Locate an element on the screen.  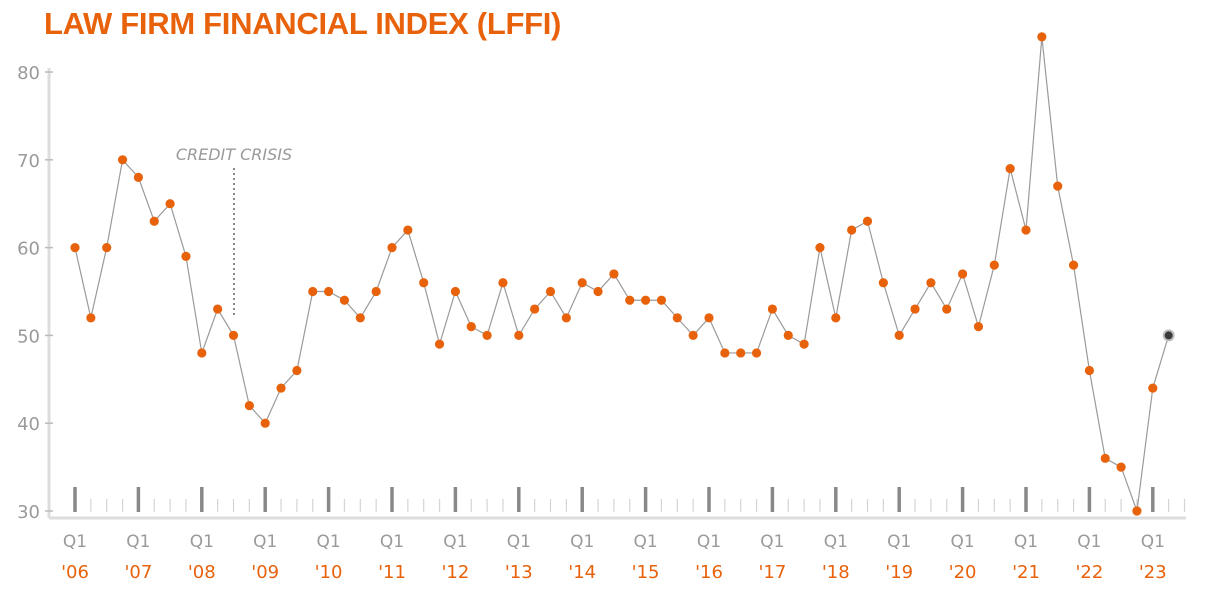
x-year-label: '23 is located at coordinates (1153, 572).